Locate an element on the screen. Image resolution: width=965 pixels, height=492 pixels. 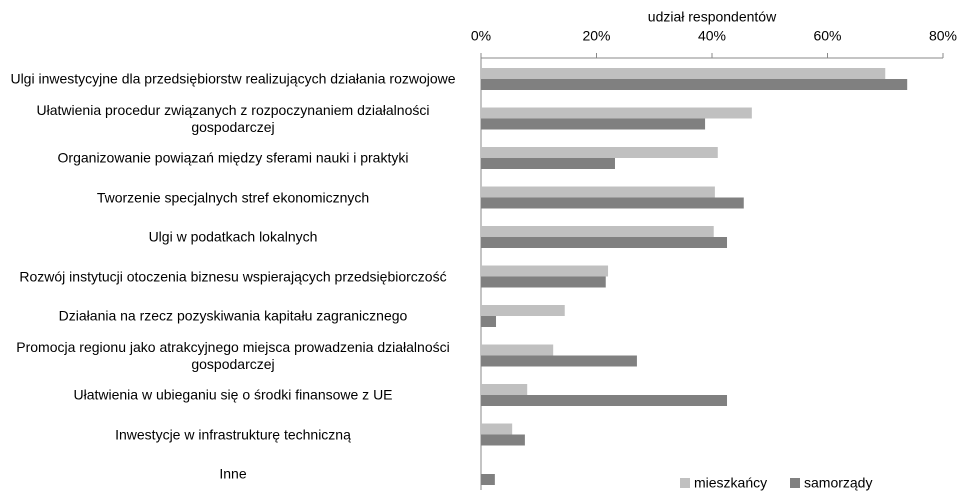
x-tick-label: 60% is located at coordinates (827, 36).